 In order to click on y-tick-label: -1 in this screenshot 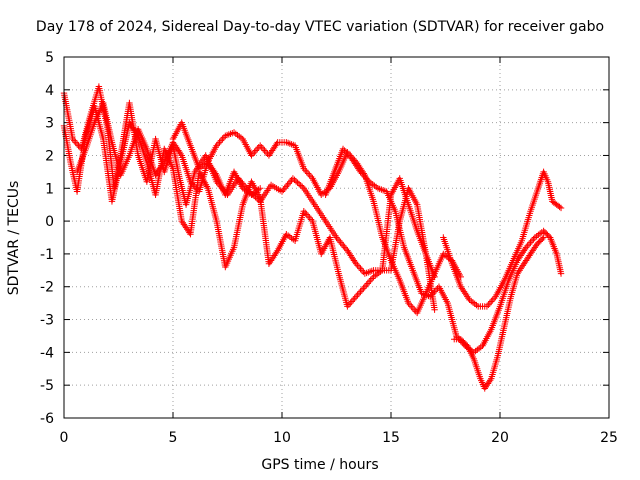, I will do `click(47, 255)`.